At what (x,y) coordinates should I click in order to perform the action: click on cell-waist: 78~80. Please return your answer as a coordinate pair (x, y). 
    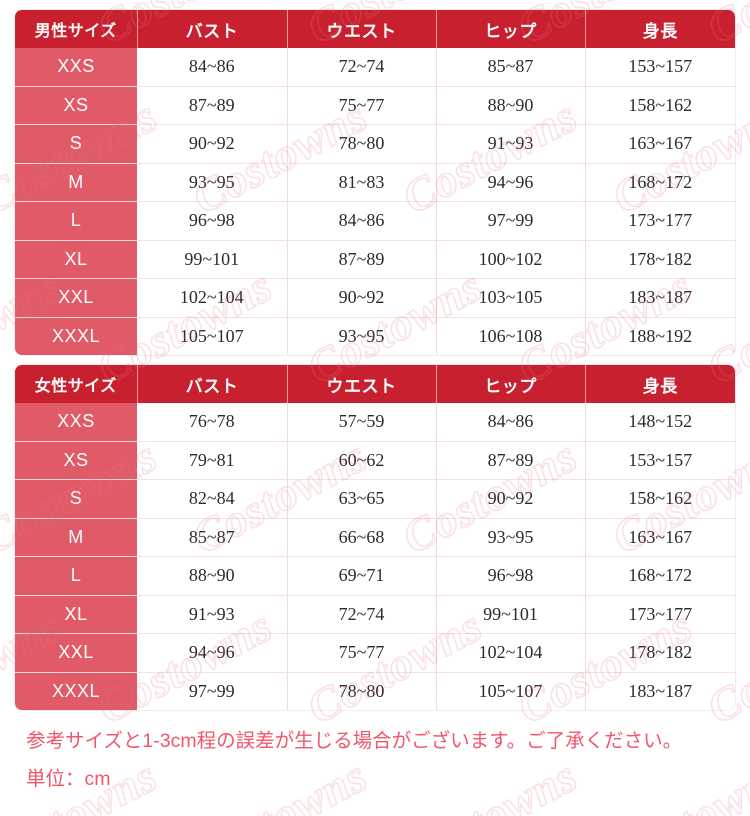
    Looking at the image, I should click on (362, 691).